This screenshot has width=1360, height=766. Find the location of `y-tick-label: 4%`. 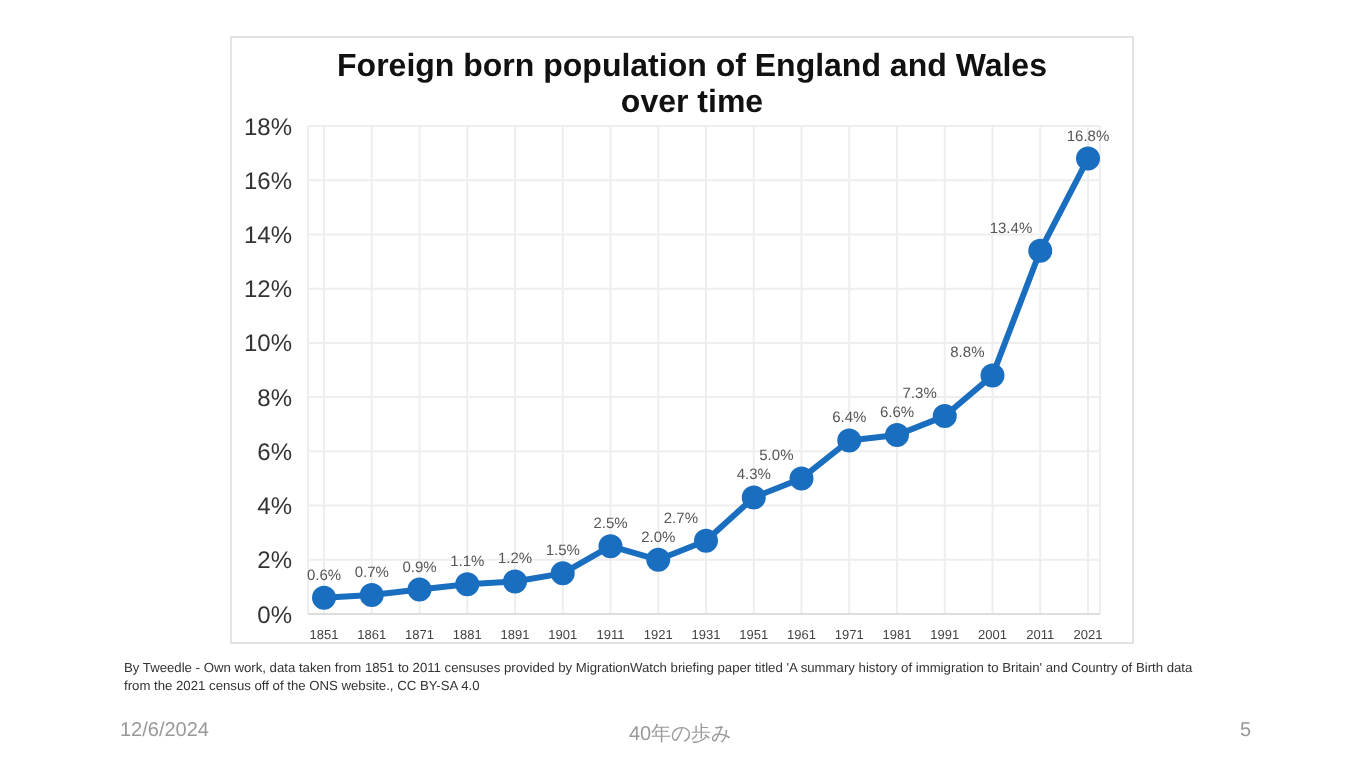

y-tick-label: 4% is located at coordinates (275, 506).